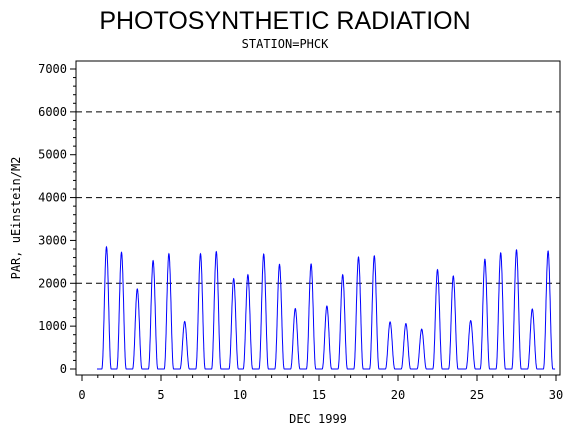 The image size is (570, 430). What do you see at coordinates (52, 112) in the screenshot?
I see `y-tick-label-6000: 6000` at bounding box center [52, 112].